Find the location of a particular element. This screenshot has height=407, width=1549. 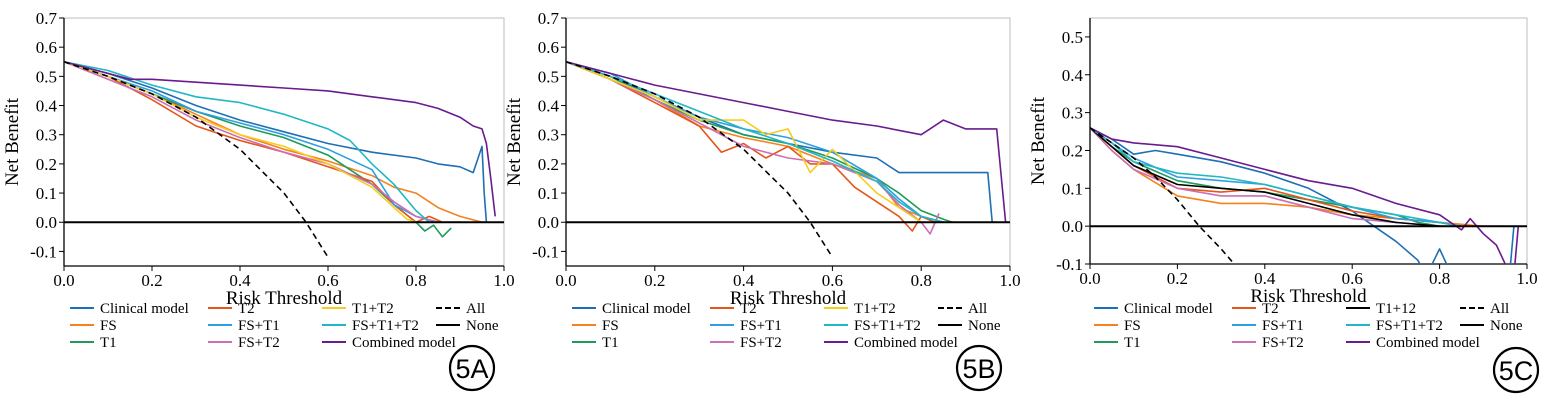

panel-label: 5A is located at coordinates (471, 369).